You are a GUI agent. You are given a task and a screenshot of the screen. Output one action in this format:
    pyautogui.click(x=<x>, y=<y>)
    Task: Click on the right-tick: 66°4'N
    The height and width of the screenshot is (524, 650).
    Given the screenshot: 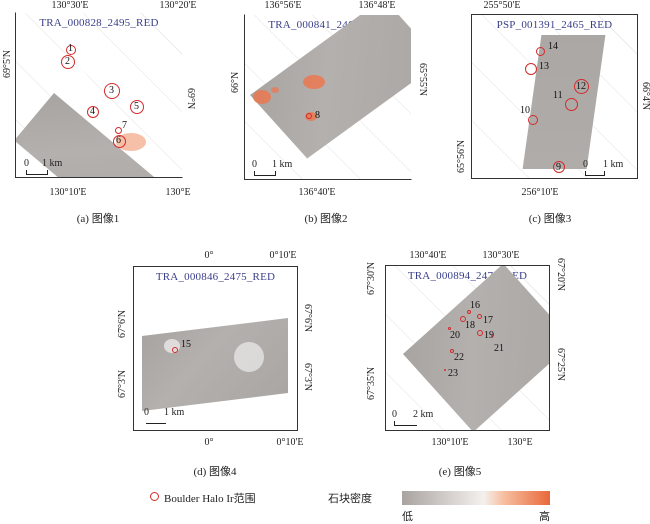 What is the action you would take?
    pyautogui.click(x=645, y=96)
    